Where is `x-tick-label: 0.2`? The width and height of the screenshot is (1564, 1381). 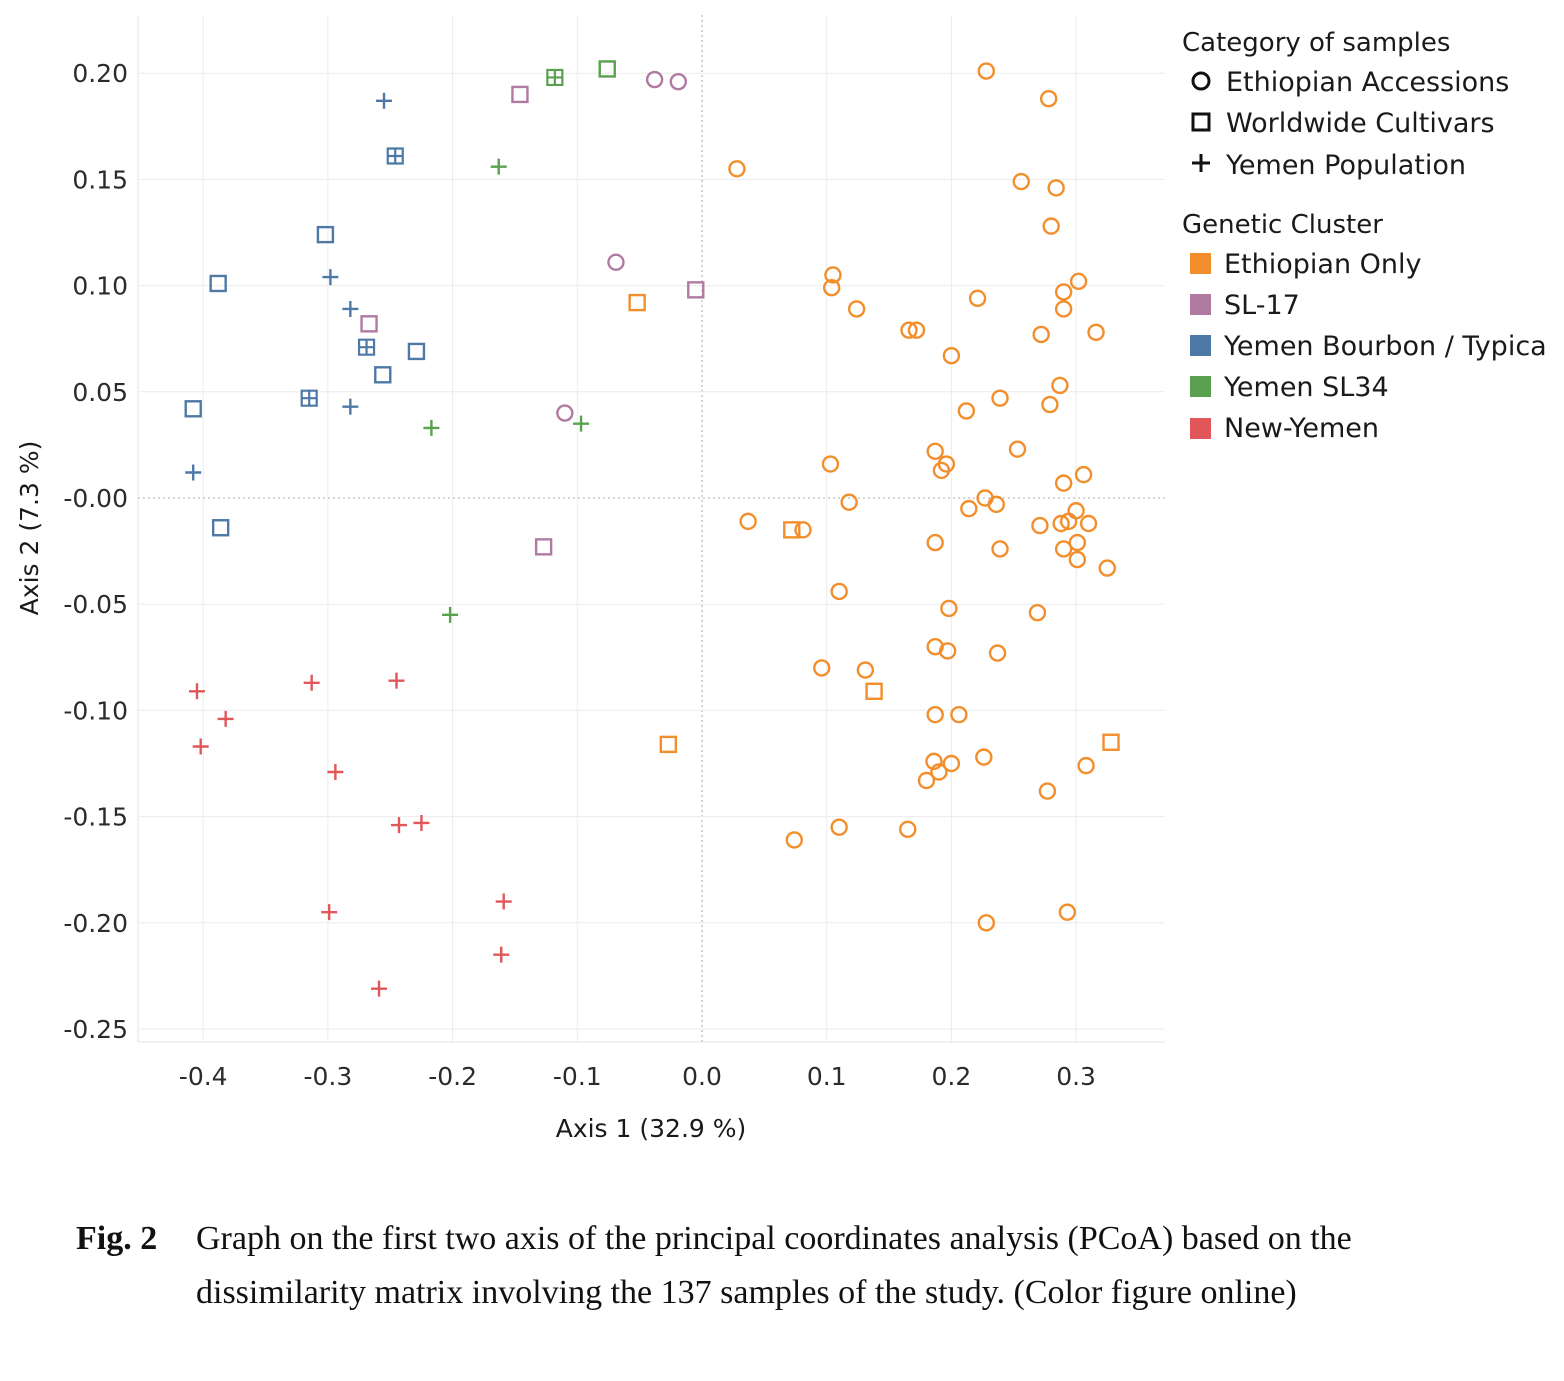 x-tick-label: 0.2 is located at coordinates (952, 1076).